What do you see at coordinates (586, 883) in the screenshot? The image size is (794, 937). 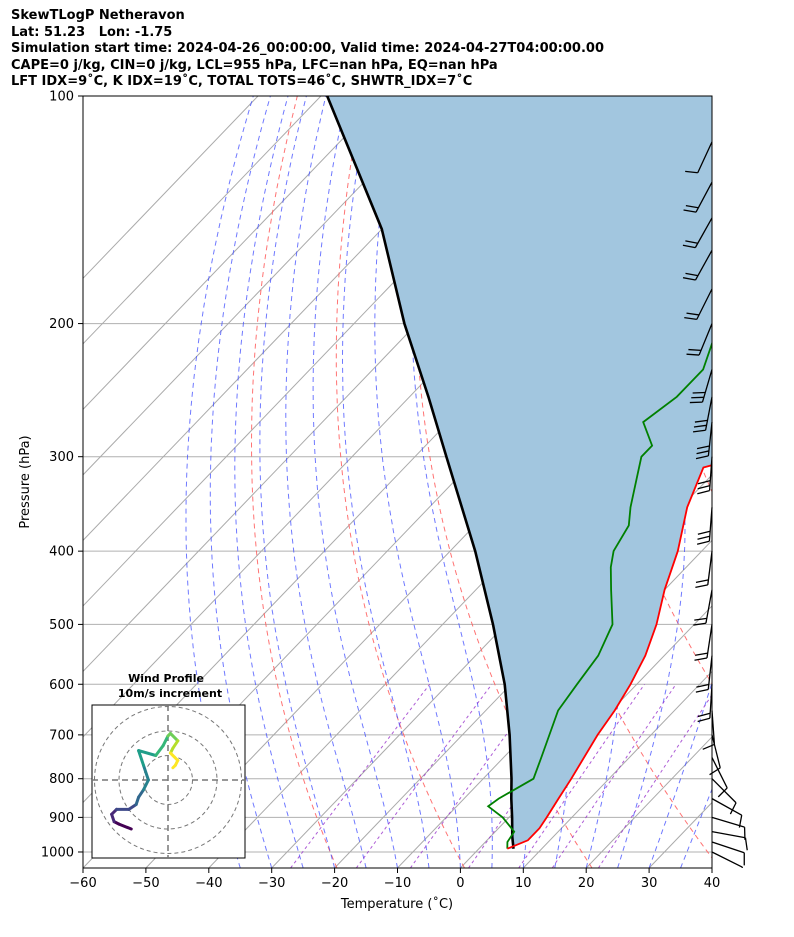 I see `x-tick-label: 20` at bounding box center [586, 883].